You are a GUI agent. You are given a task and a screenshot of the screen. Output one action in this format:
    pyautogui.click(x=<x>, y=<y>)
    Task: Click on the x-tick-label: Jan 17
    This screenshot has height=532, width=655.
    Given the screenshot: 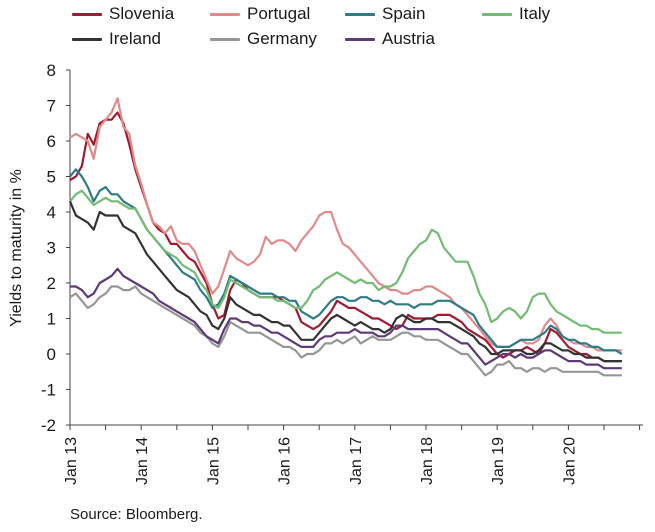 What is the action you would take?
    pyautogui.click(x=356, y=461)
    